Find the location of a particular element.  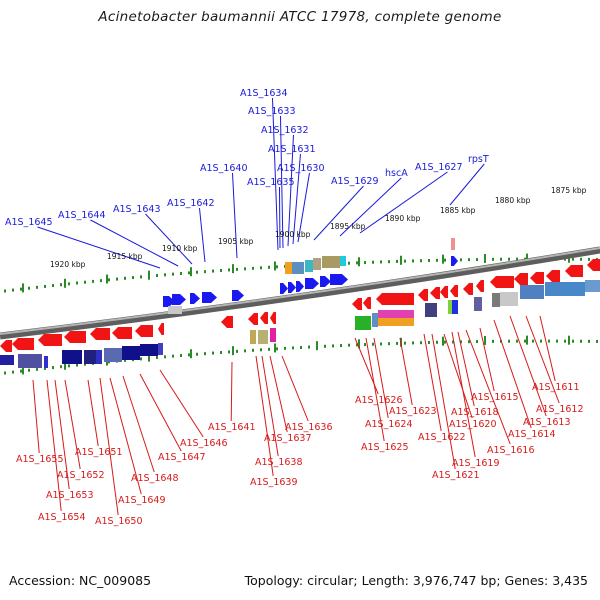

forward-gene-label: A1S_1634 is located at coordinates (264, 93).